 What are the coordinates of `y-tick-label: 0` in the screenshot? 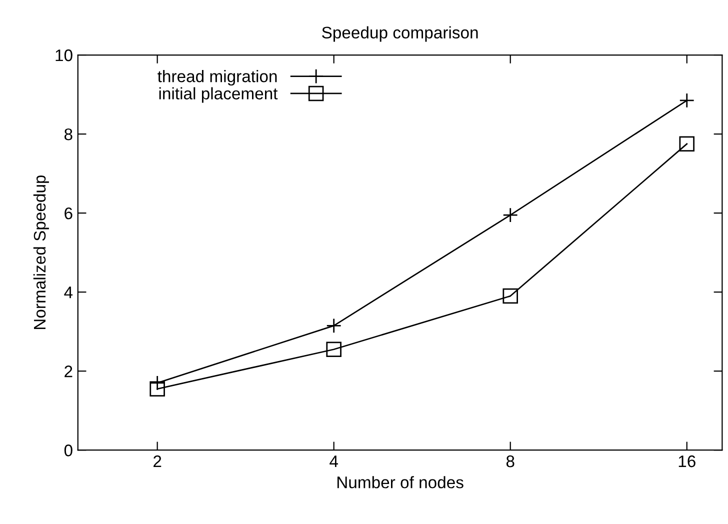 It's located at (68, 450).